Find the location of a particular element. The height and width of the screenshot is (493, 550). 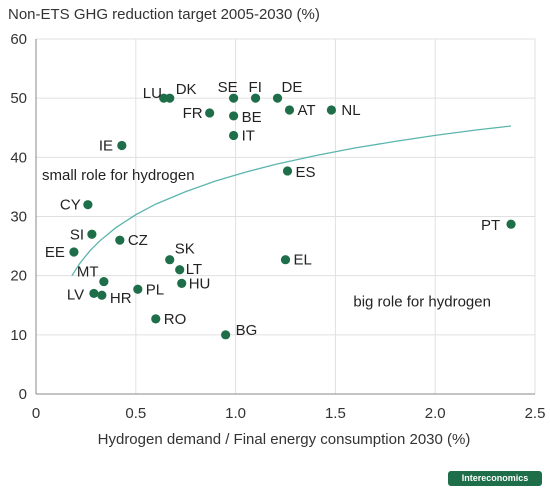

x-tick-label: 2.0 is located at coordinates (435, 413).